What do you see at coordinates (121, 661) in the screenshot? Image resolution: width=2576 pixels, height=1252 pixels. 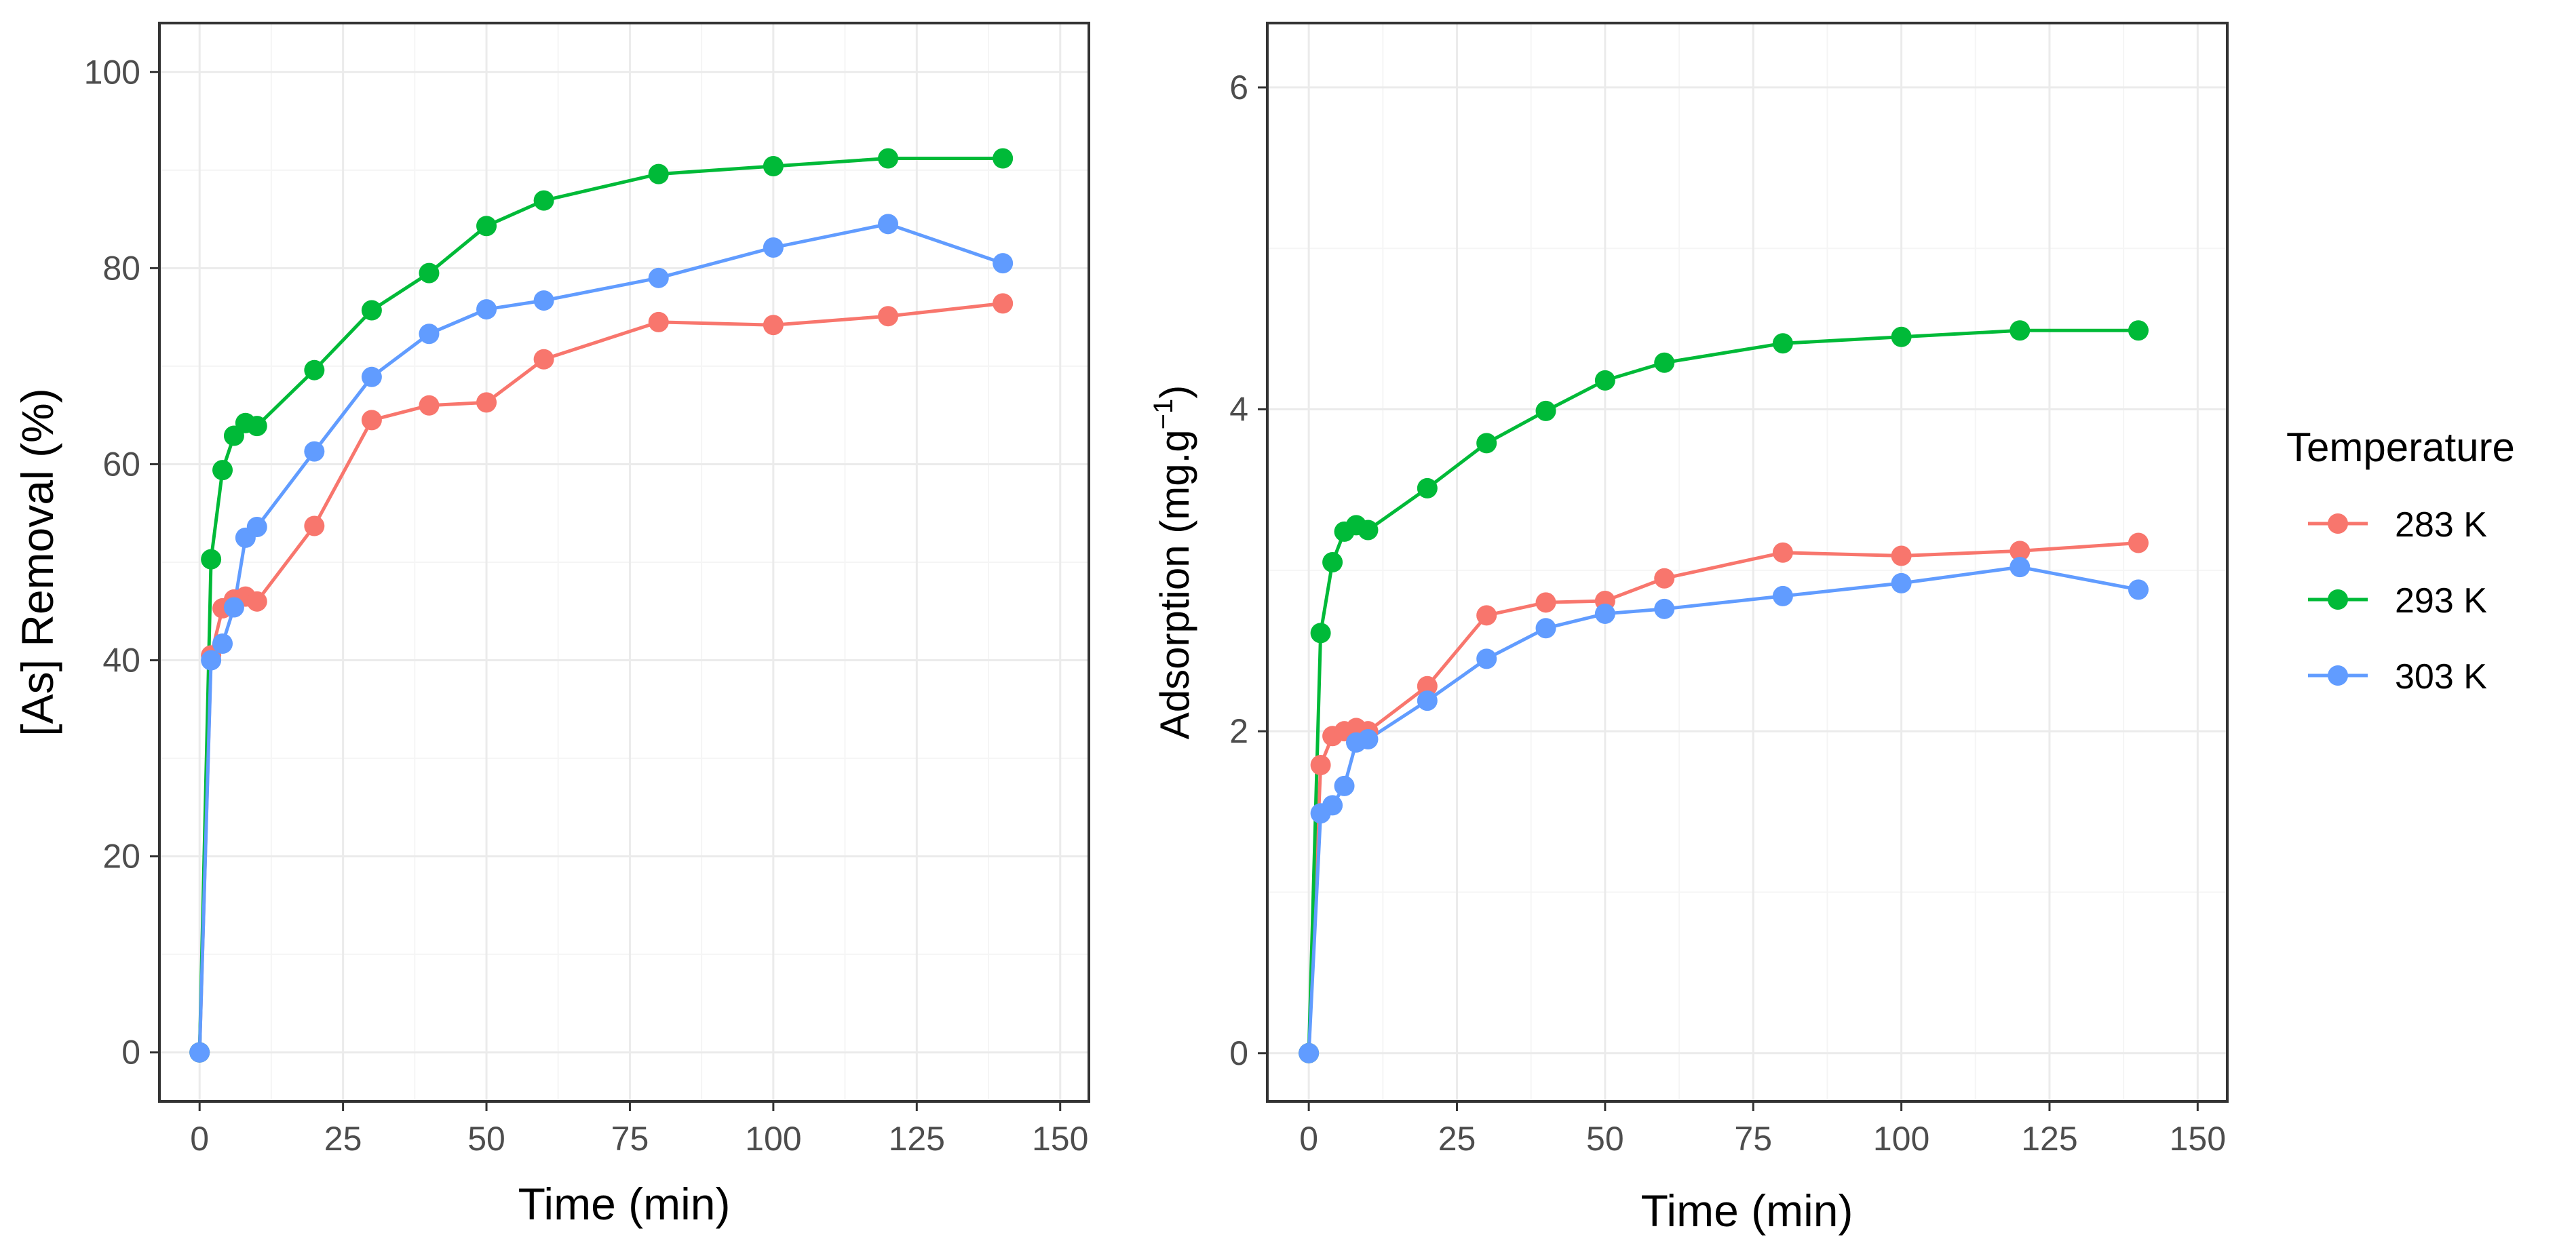 I see `y-tick-label: 40` at bounding box center [121, 661].